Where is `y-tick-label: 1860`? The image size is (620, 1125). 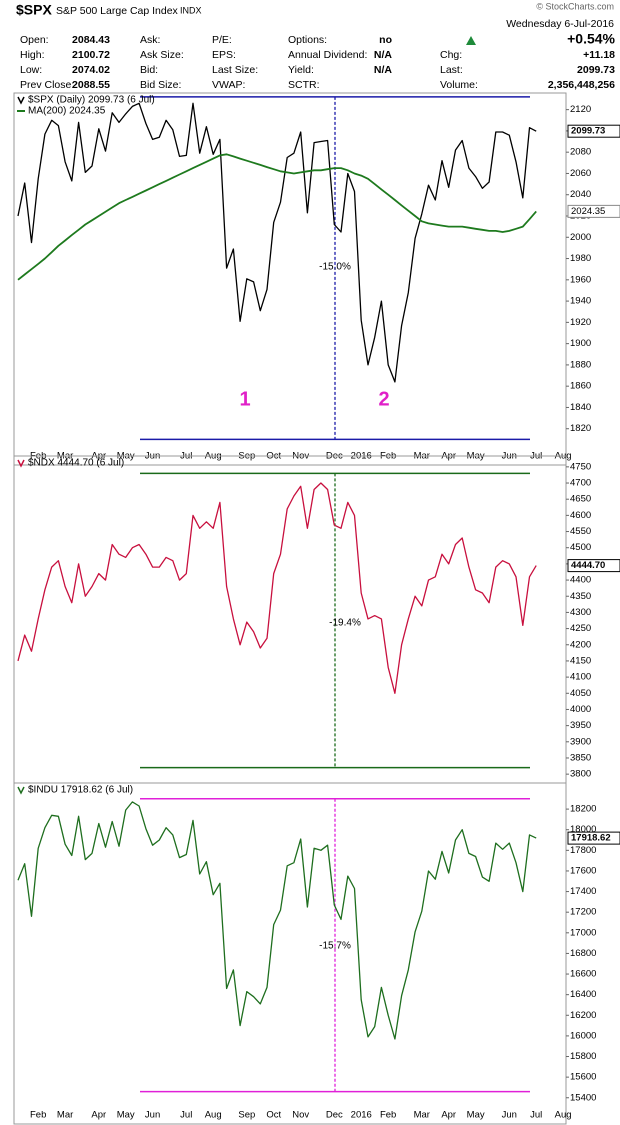
y-tick-label: 1860 is located at coordinates (580, 386).